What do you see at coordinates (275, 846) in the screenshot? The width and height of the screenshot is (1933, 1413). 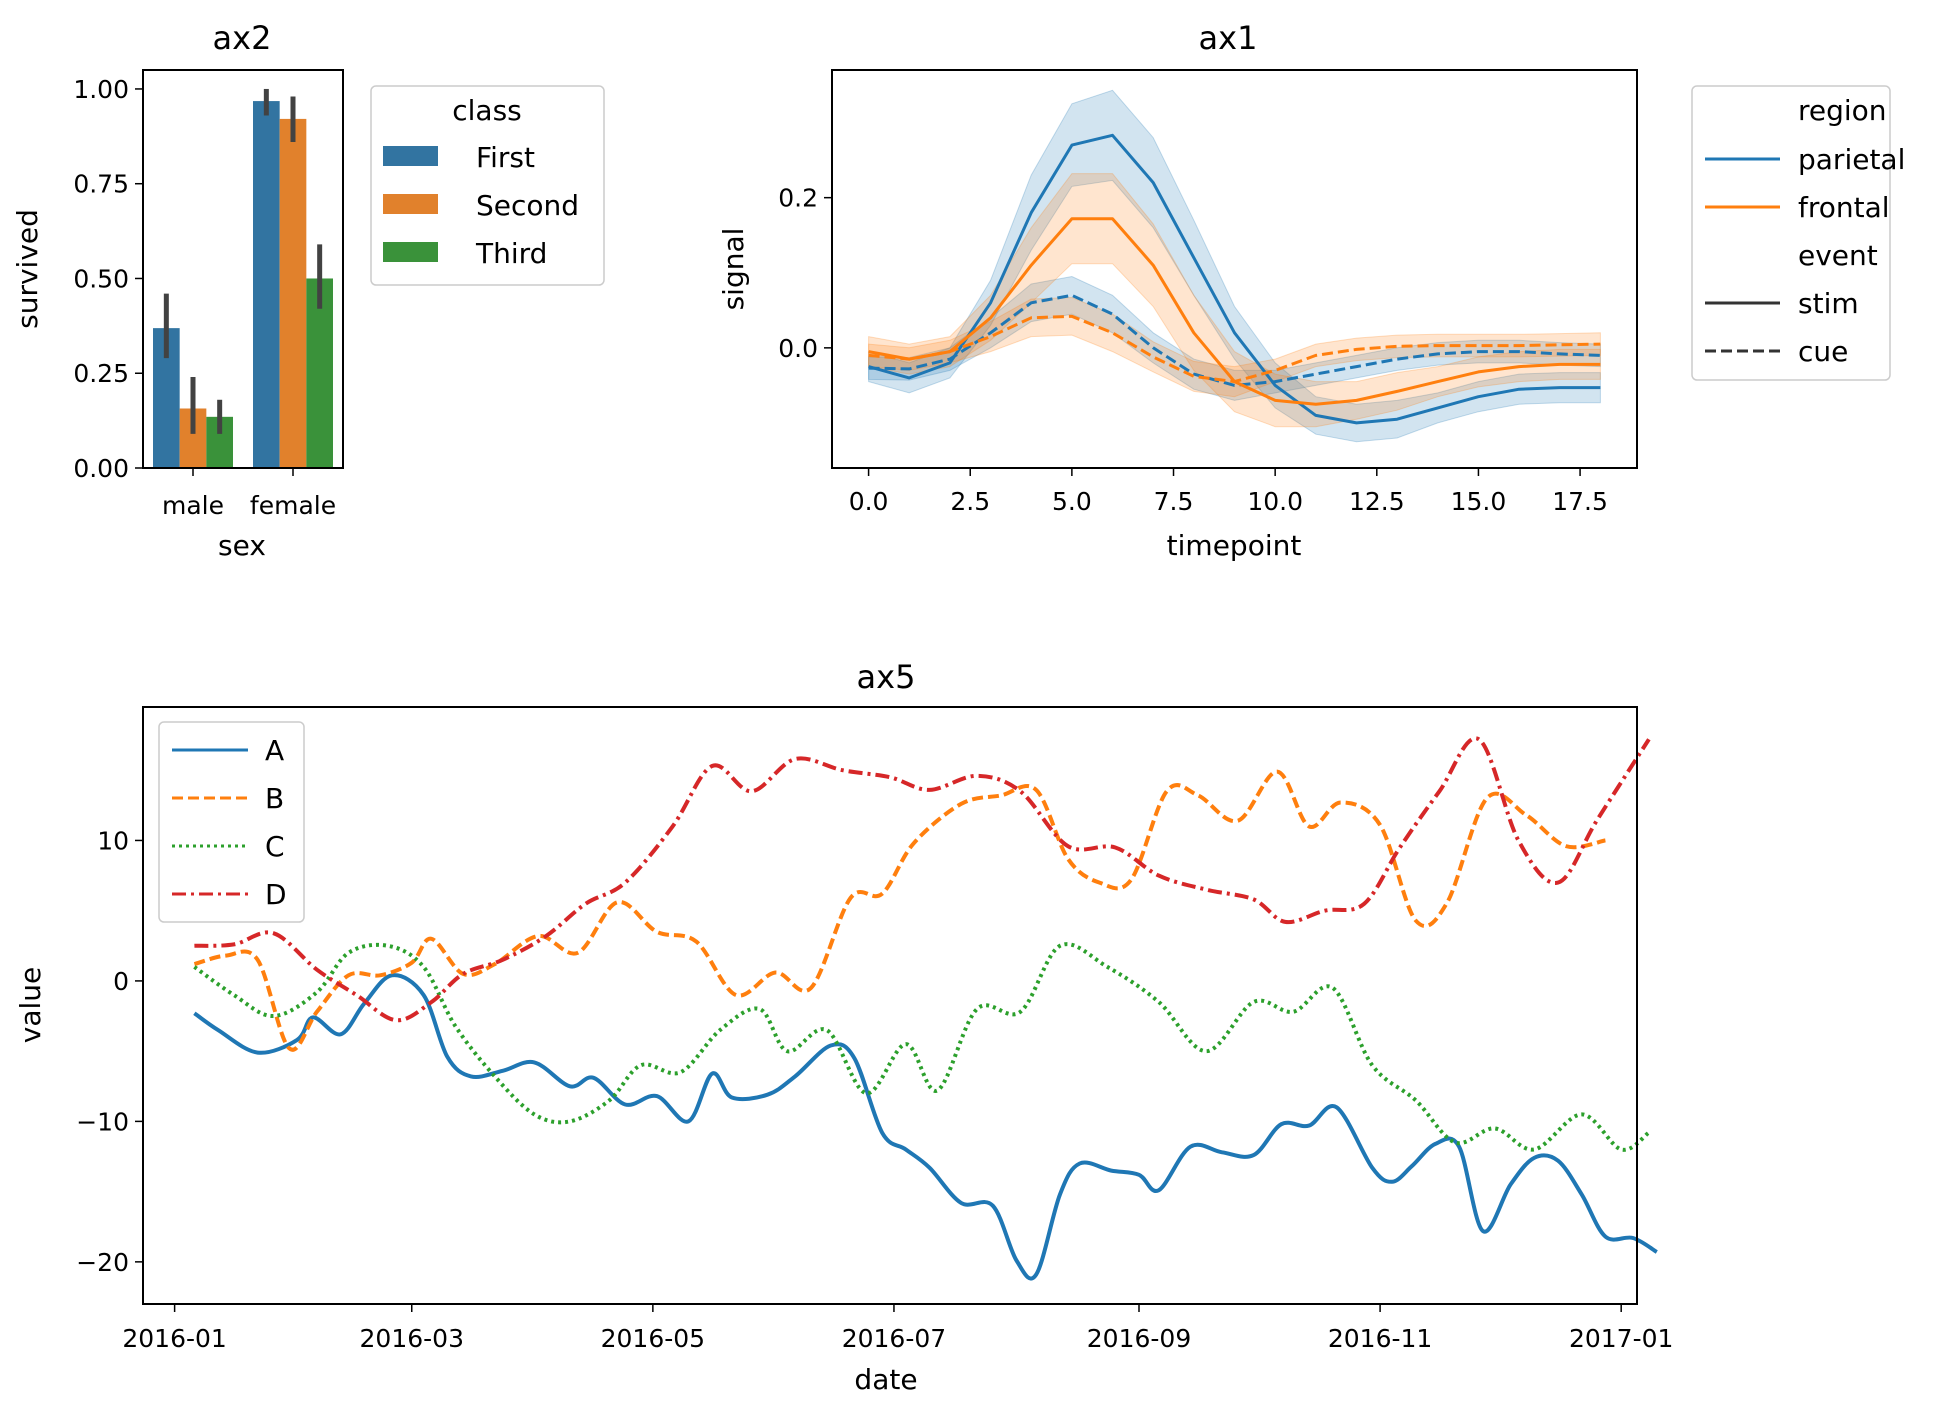 I see `legend-label-C: C` at bounding box center [275, 846].